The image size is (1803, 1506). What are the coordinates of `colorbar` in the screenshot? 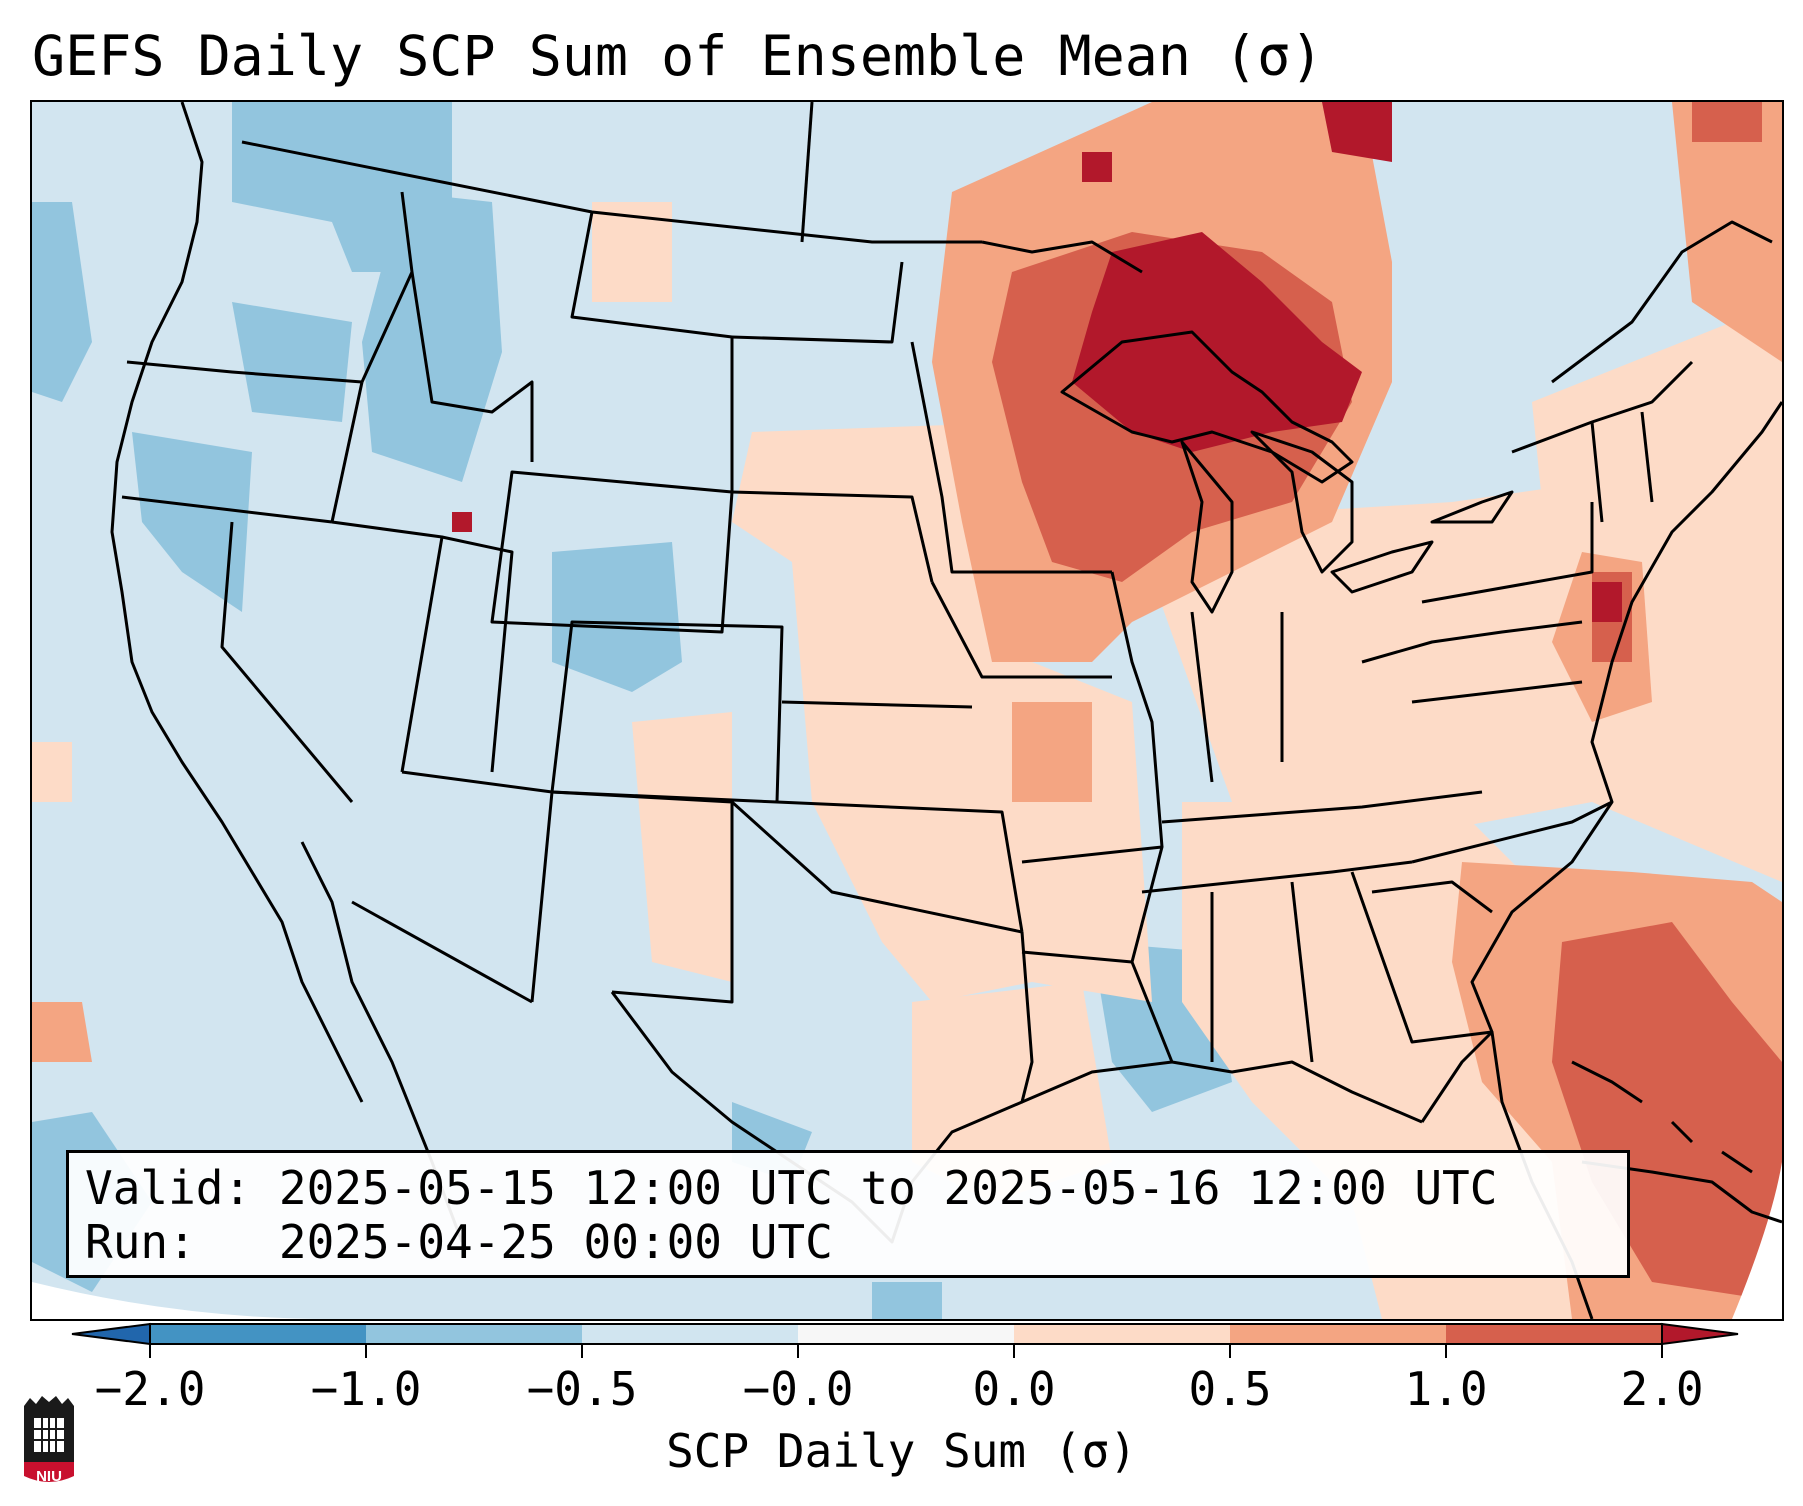 It's located at (905, 1340).